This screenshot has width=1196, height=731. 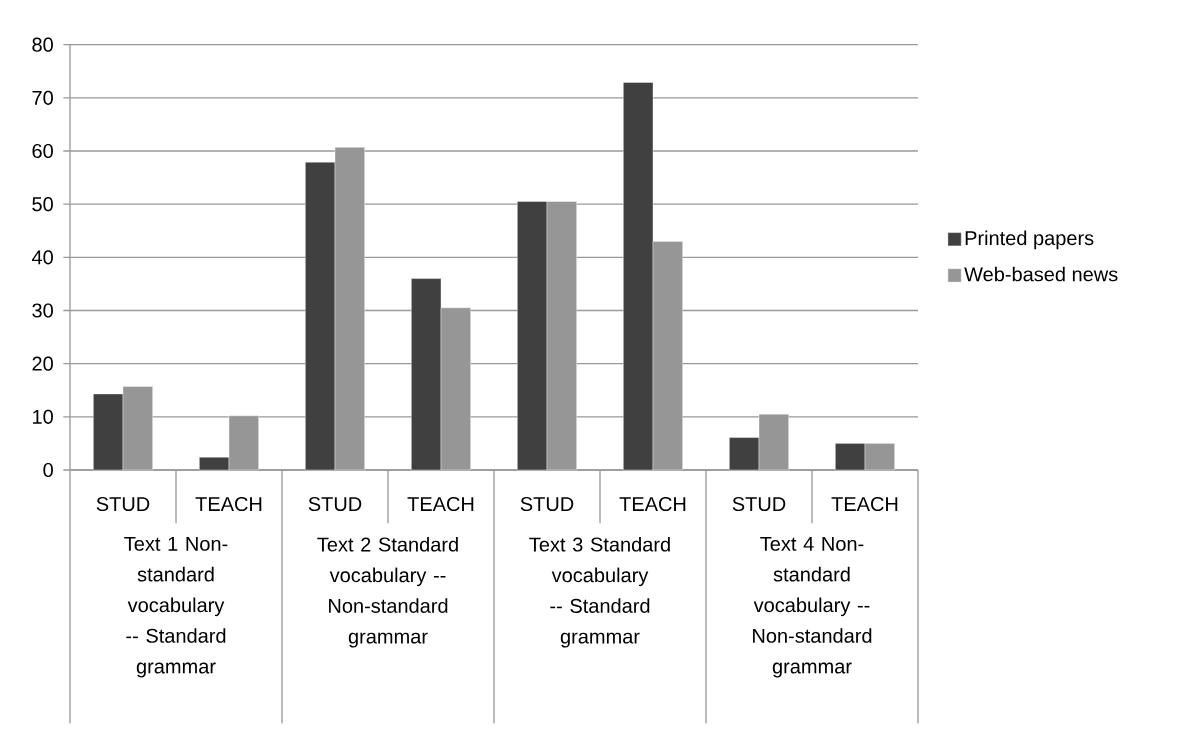 I want to click on y-tick-label: 20, so click(x=42, y=363).